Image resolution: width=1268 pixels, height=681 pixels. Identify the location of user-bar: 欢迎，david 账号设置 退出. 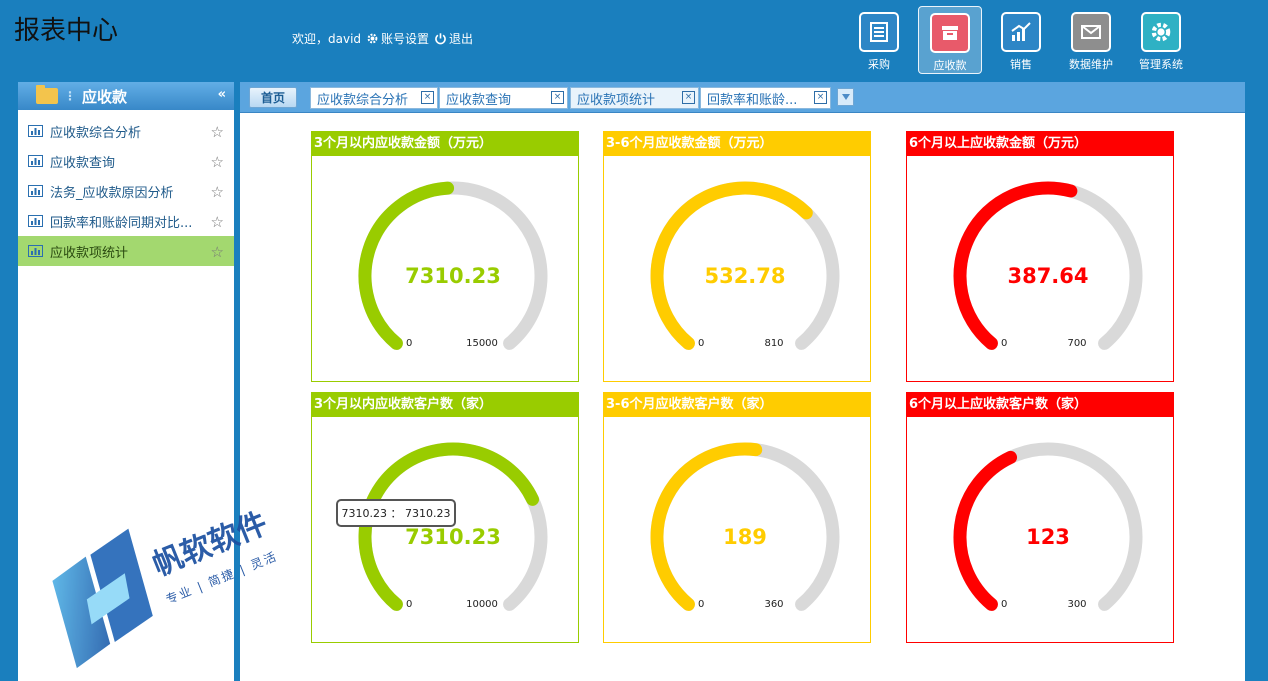
(382, 38).